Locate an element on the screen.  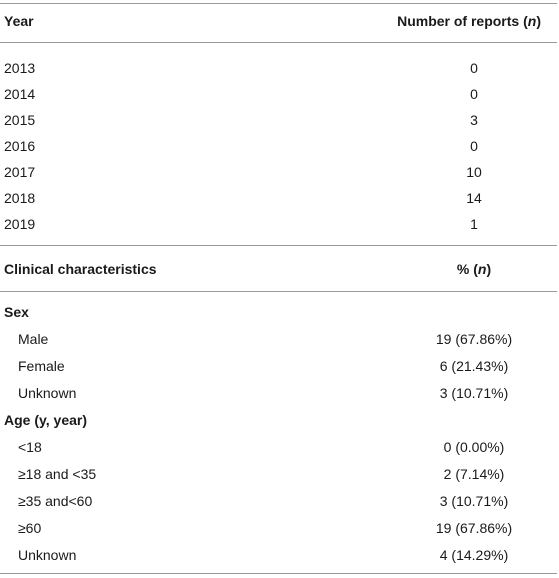
age-value: 4 (14.29%) is located at coordinates (474, 555).